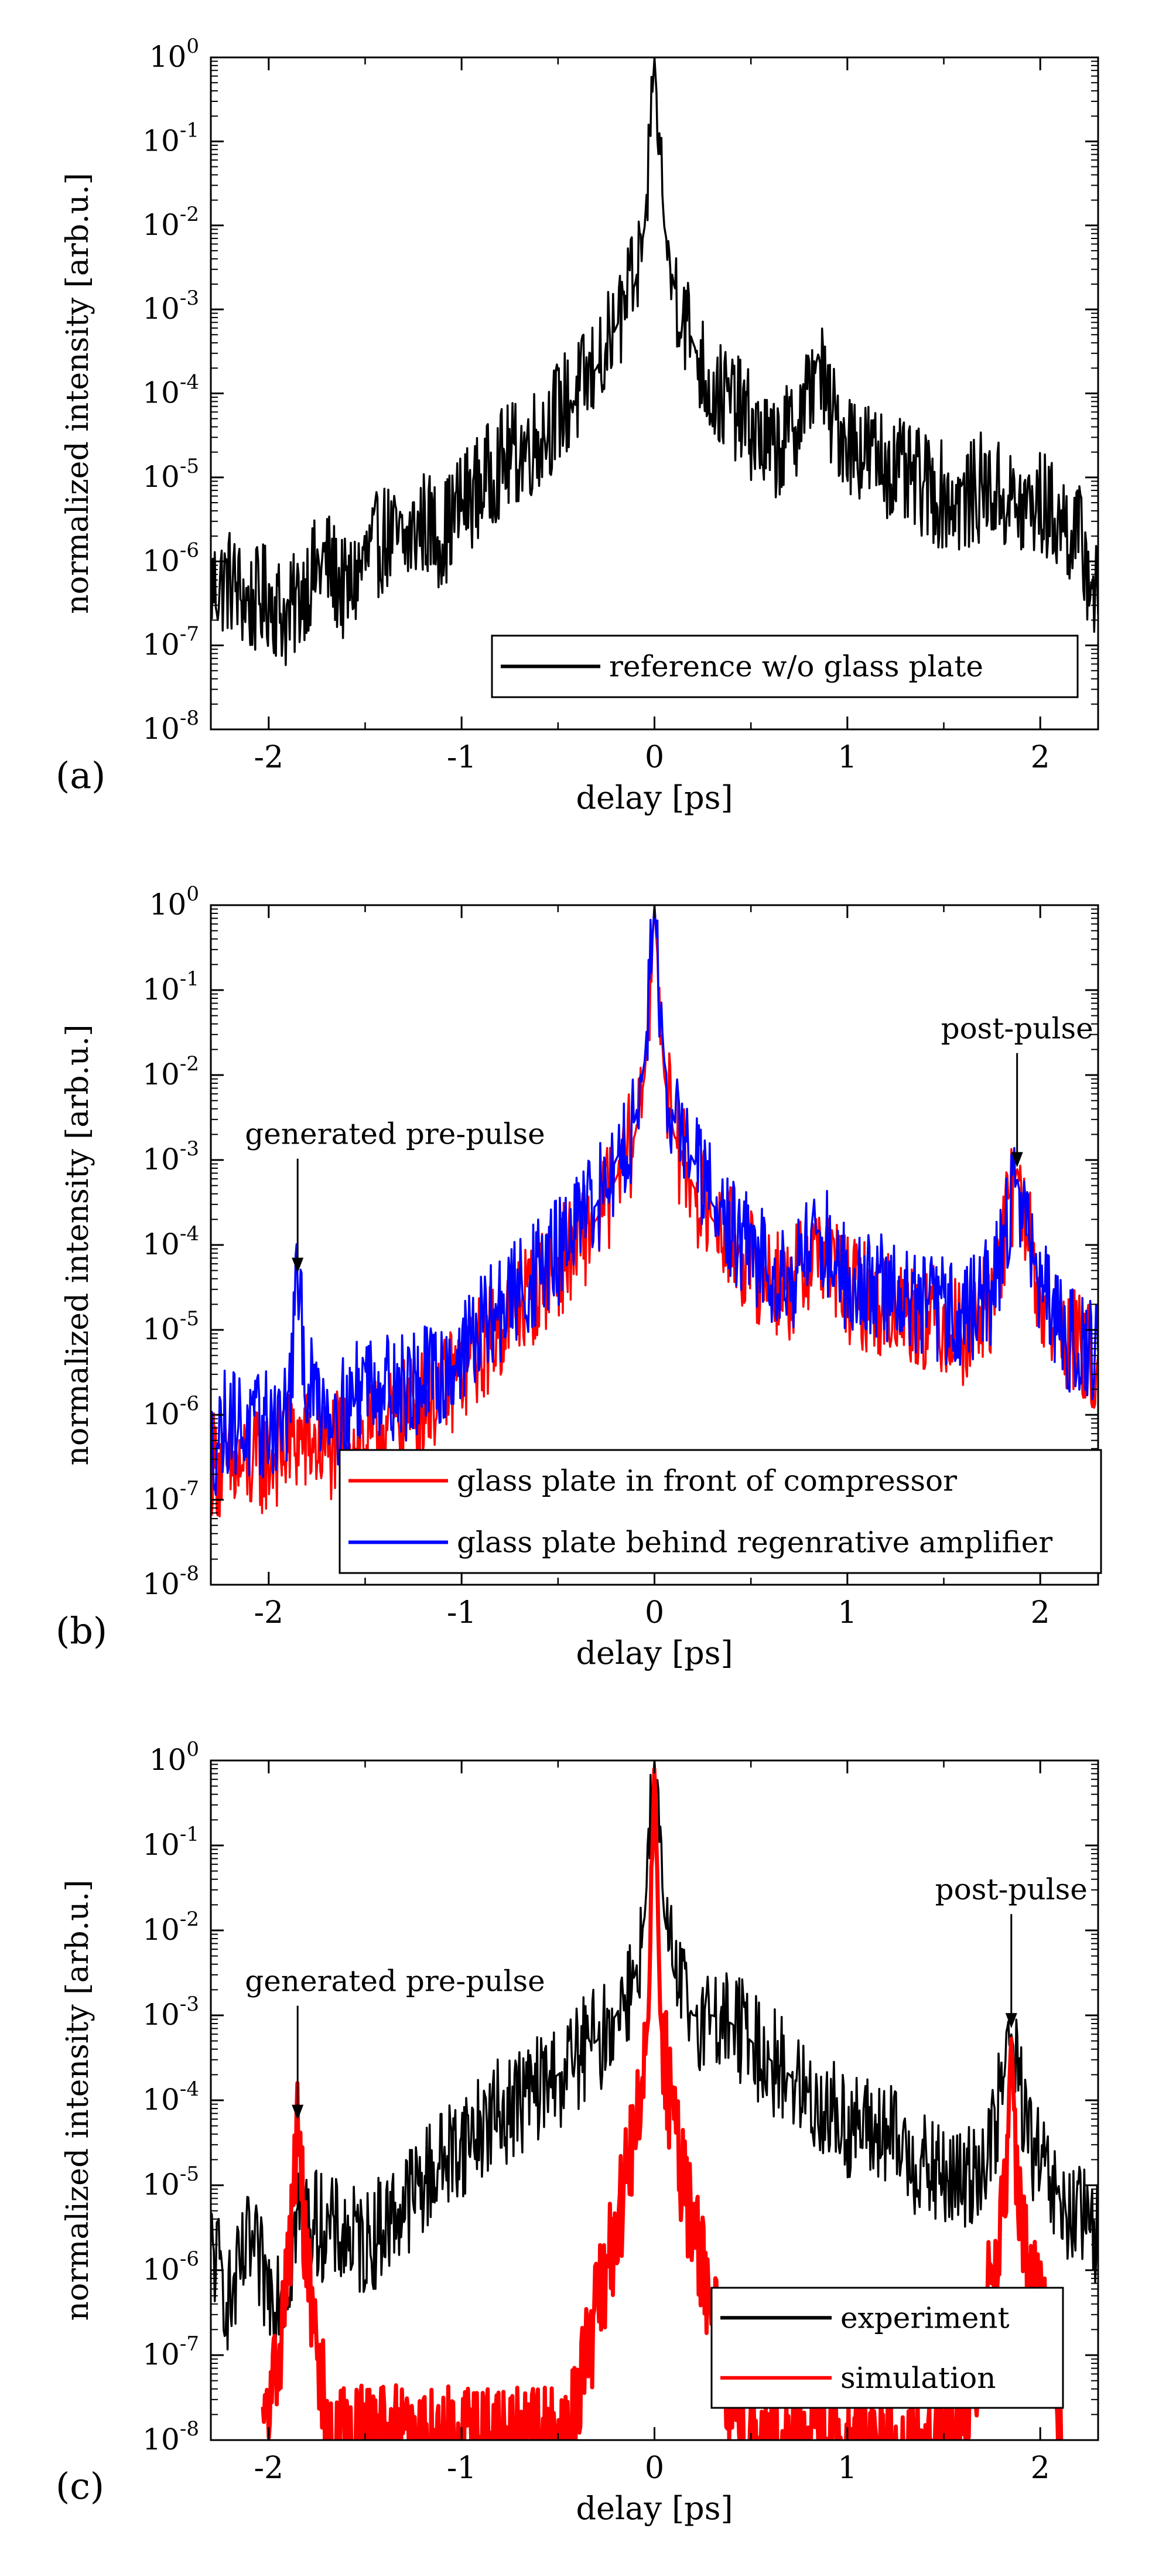  I want to click on legend-label: glass plate in front of compressor, so click(707, 1481).